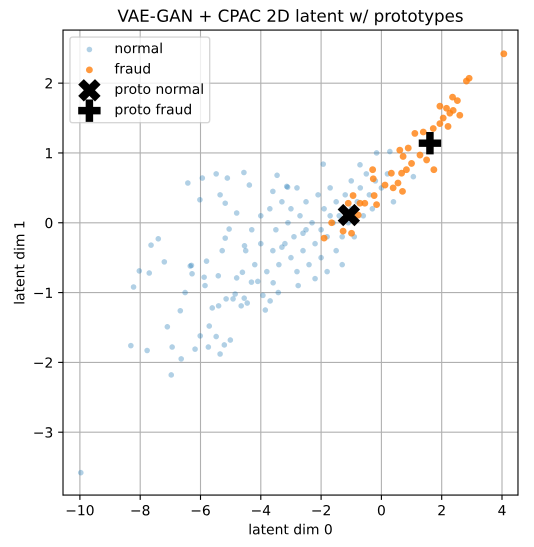  I want to click on x-tick-label: 2, so click(441, 510).